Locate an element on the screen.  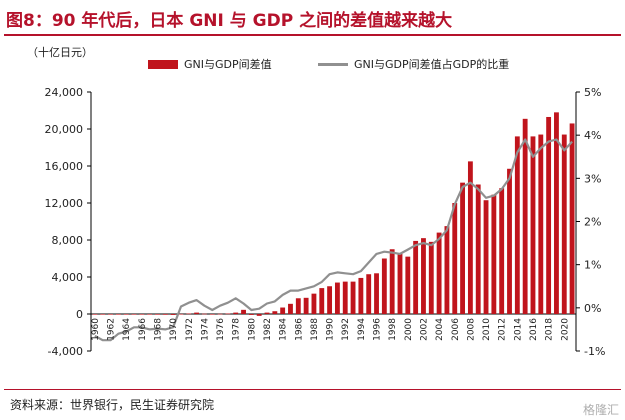
x-tick-label: 2000 is located at coordinates (409, 329).